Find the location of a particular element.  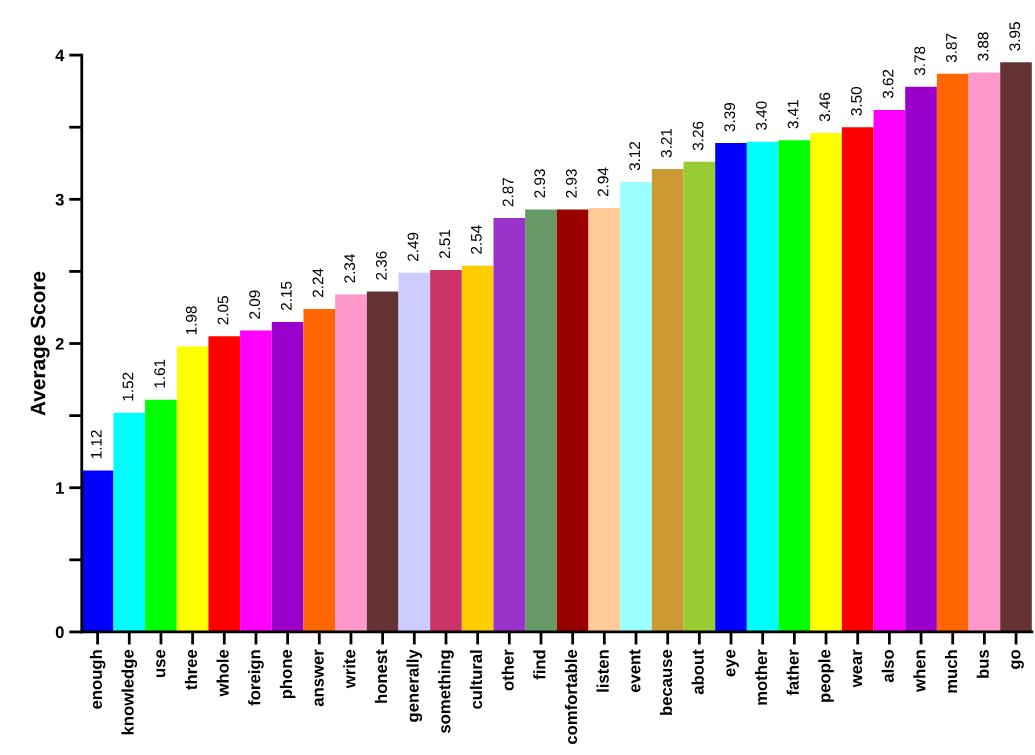

x-tick-label: people is located at coordinates (826, 675).